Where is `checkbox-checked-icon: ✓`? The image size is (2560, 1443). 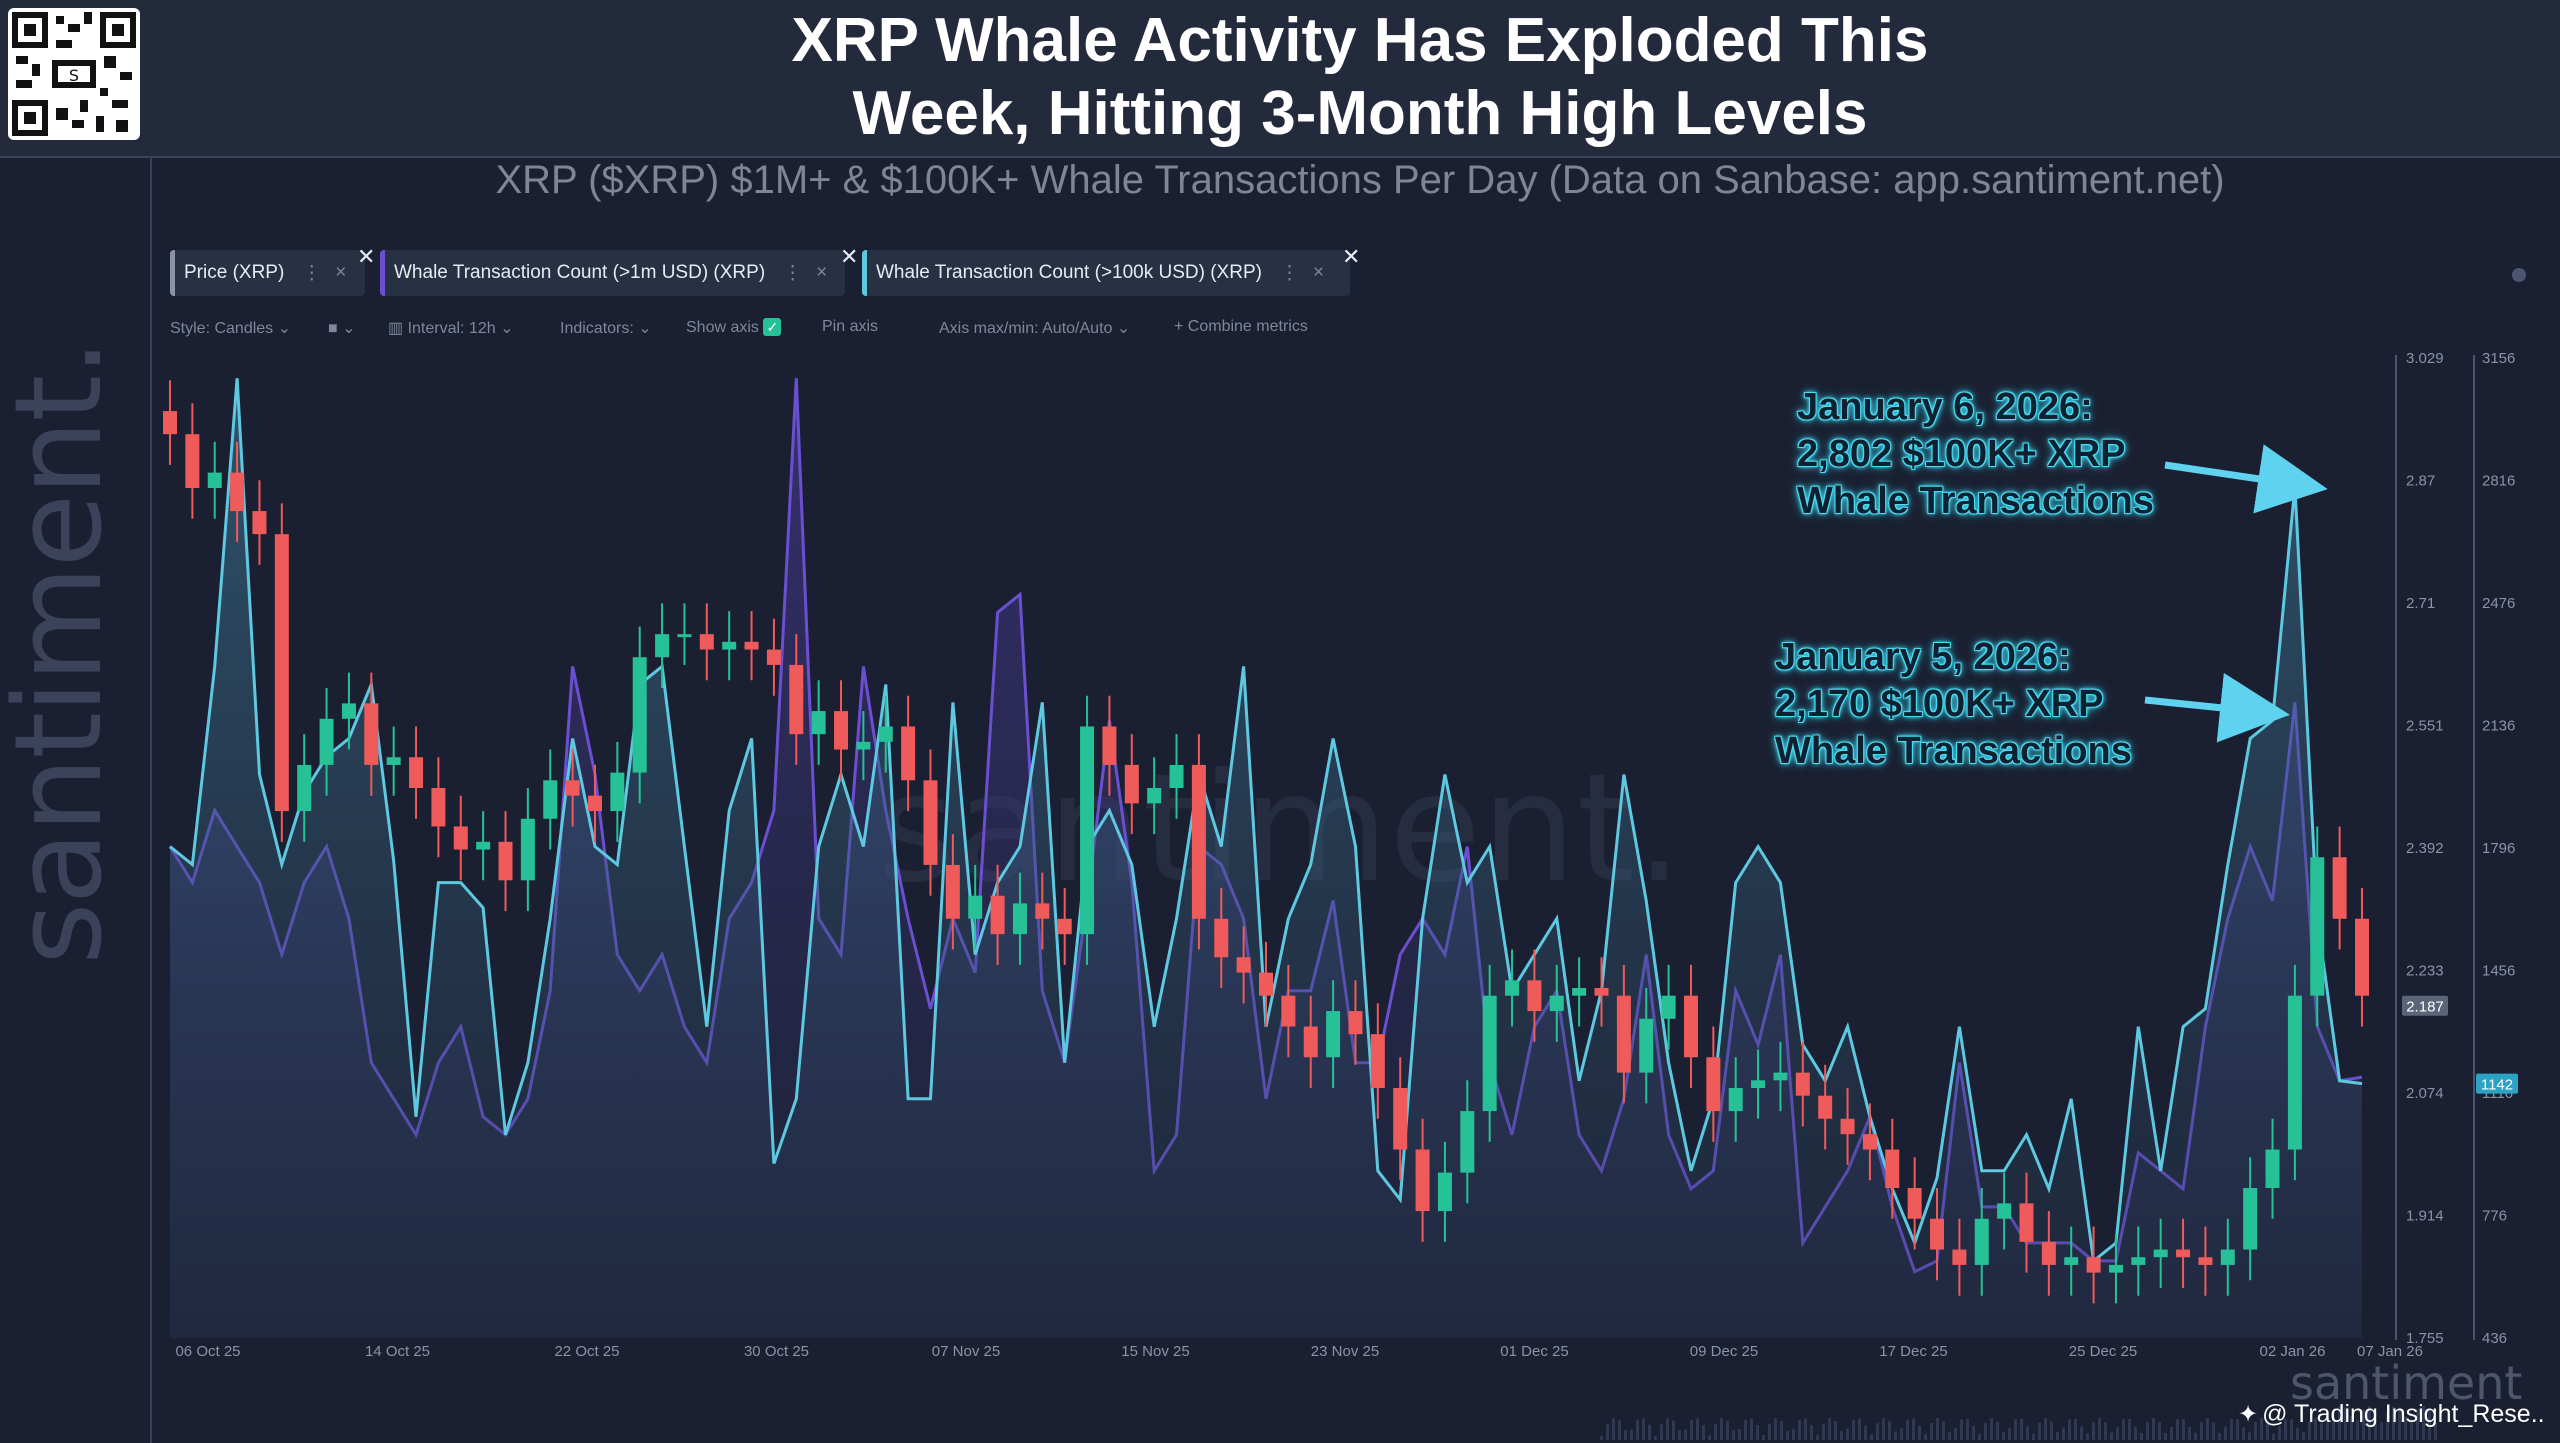 checkbox-checked-icon: ✓ is located at coordinates (772, 327).